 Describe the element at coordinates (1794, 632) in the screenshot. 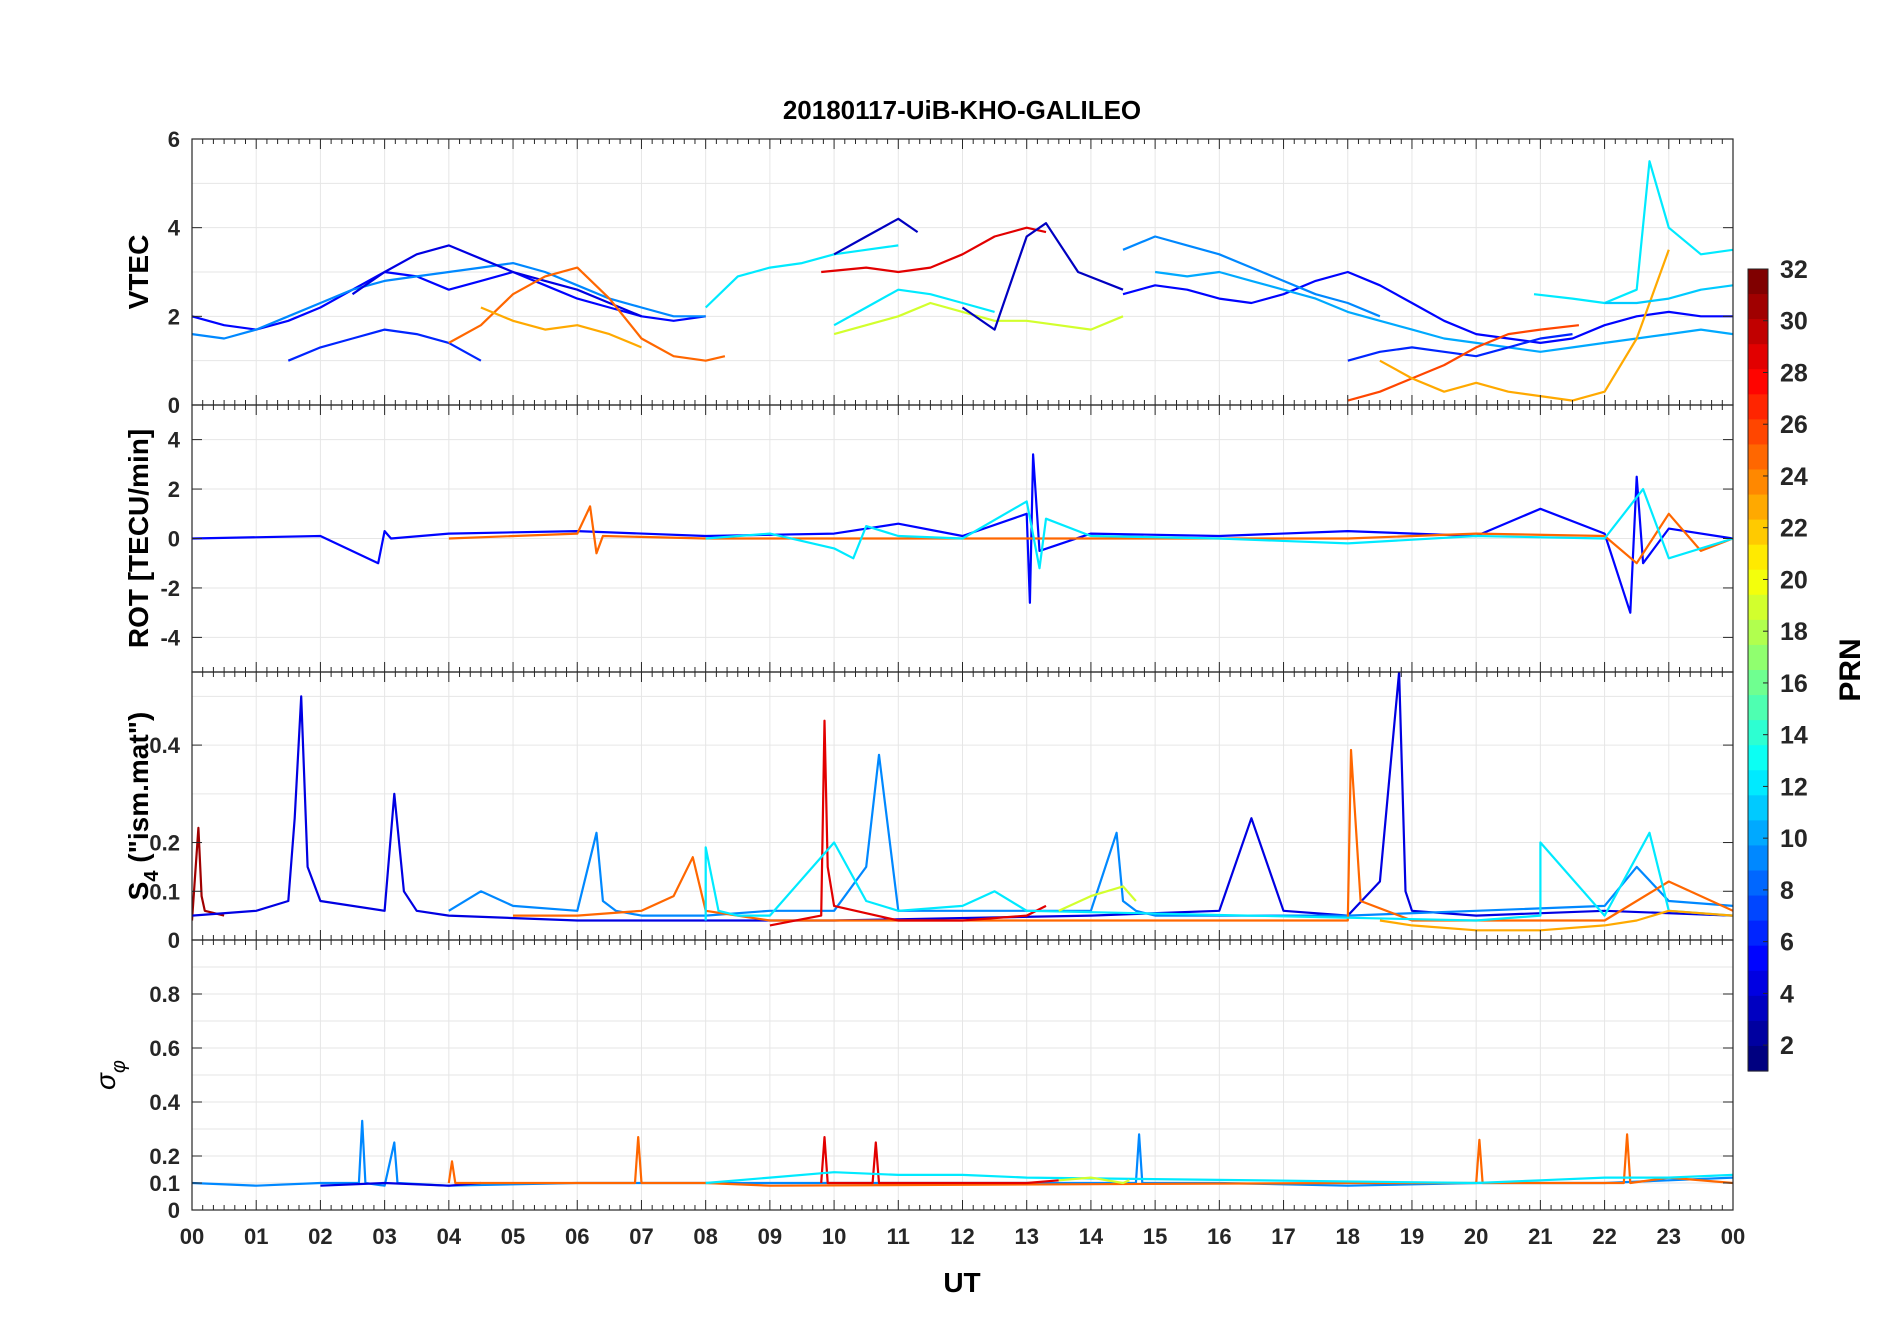

I see `colorbar-tick-label: 18` at that location.